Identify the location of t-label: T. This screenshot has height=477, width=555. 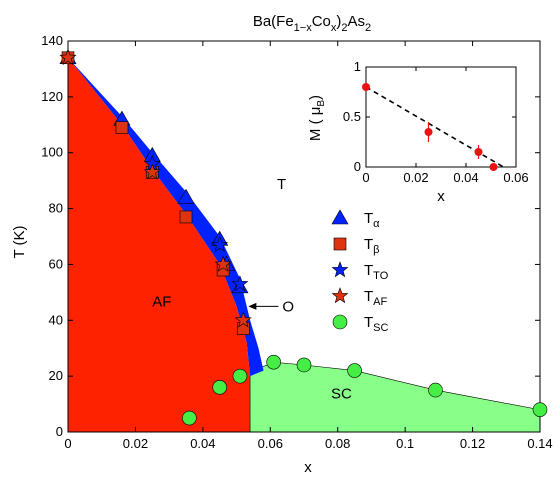
(281, 184).